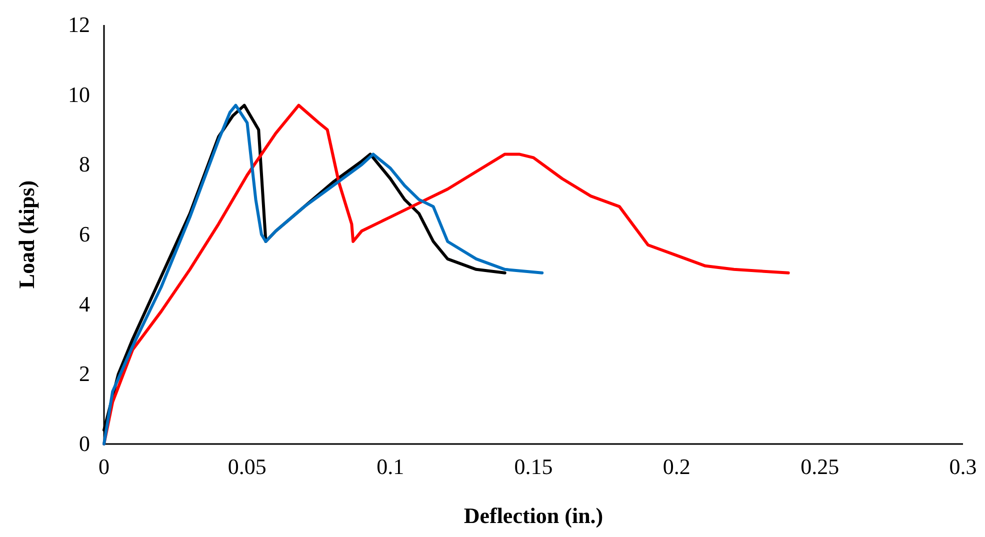 The width and height of the screenshot is (985, 537). Describe the element at coordinates (533, 466) in the screenshot. I see `x-tick-label: 0.15` at that location.